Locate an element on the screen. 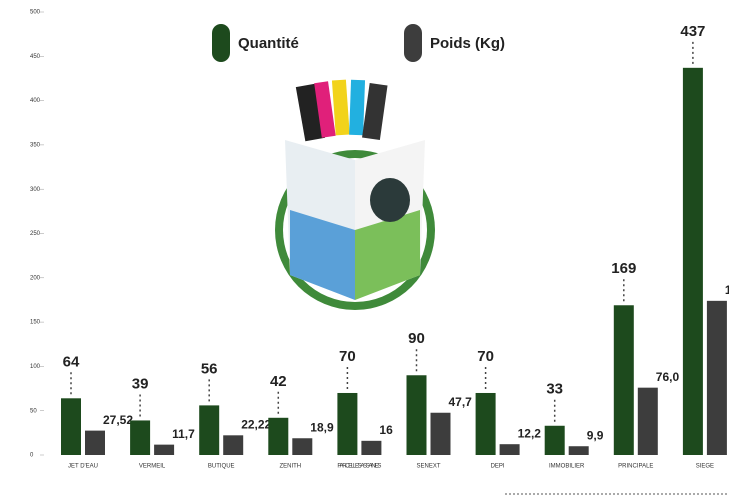 The height and width of the screenshot is (500, 729). value-label: 169 is located at coordinates (623, 268).